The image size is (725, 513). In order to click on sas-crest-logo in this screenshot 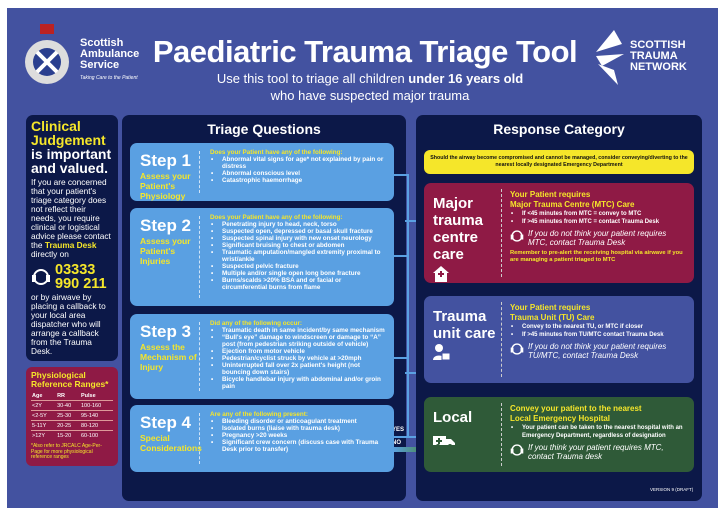, I will do `click(47, 54)`.